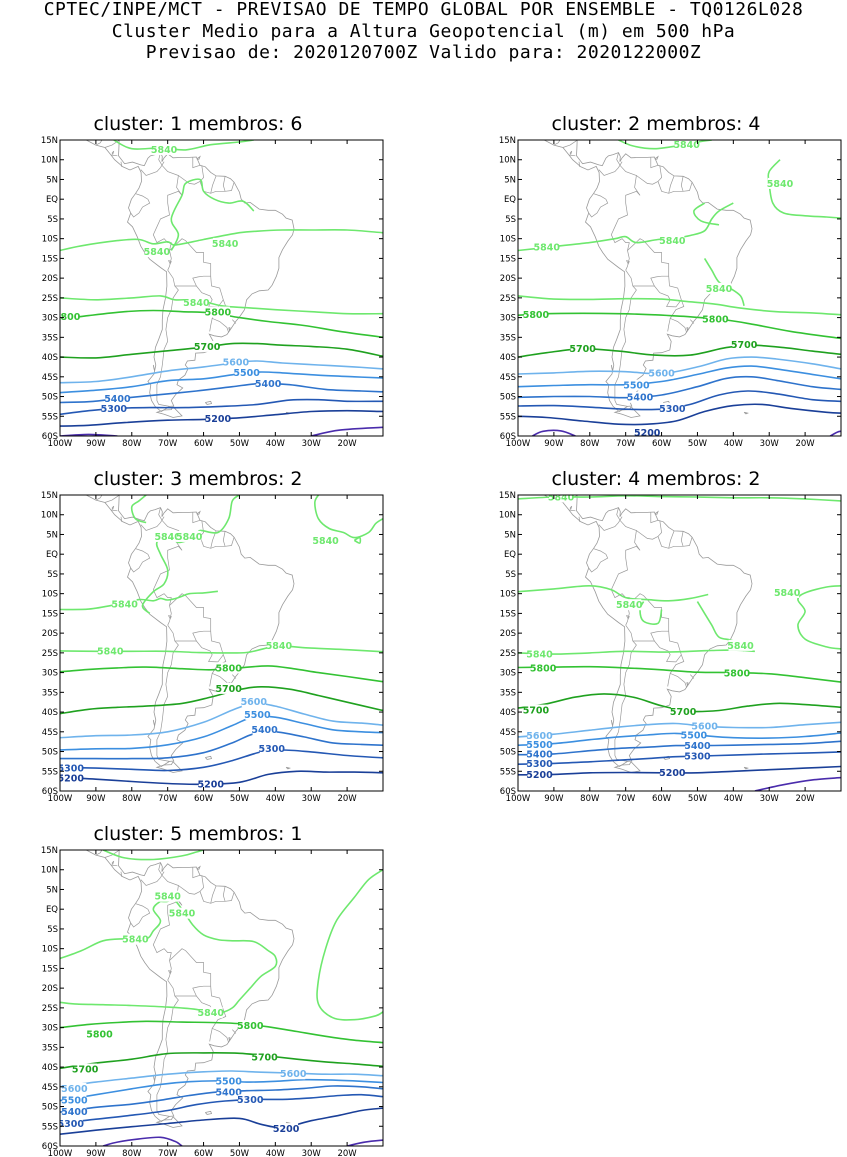 This screenshot has height=1157, width=847. Describe the element at coordinates (50, 240) in the screenshot. I see `lat-label: 10S` at that location.